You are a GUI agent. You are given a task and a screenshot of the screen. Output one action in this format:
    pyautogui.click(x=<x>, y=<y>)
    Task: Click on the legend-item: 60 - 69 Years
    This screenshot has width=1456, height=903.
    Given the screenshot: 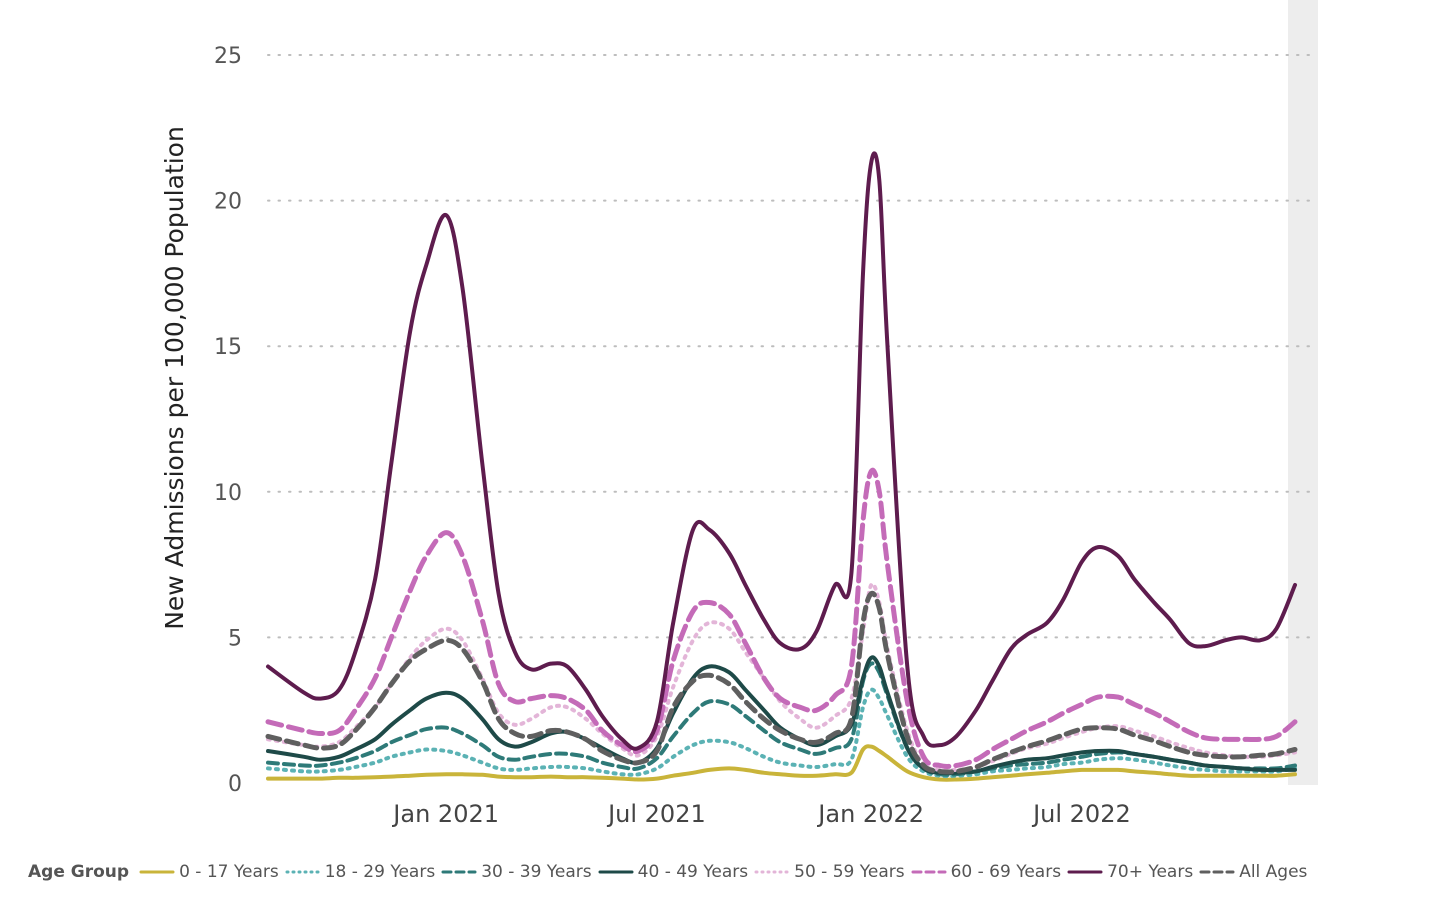 What is the action you would take?
    pyautogui.click(x=986, y=872)
    